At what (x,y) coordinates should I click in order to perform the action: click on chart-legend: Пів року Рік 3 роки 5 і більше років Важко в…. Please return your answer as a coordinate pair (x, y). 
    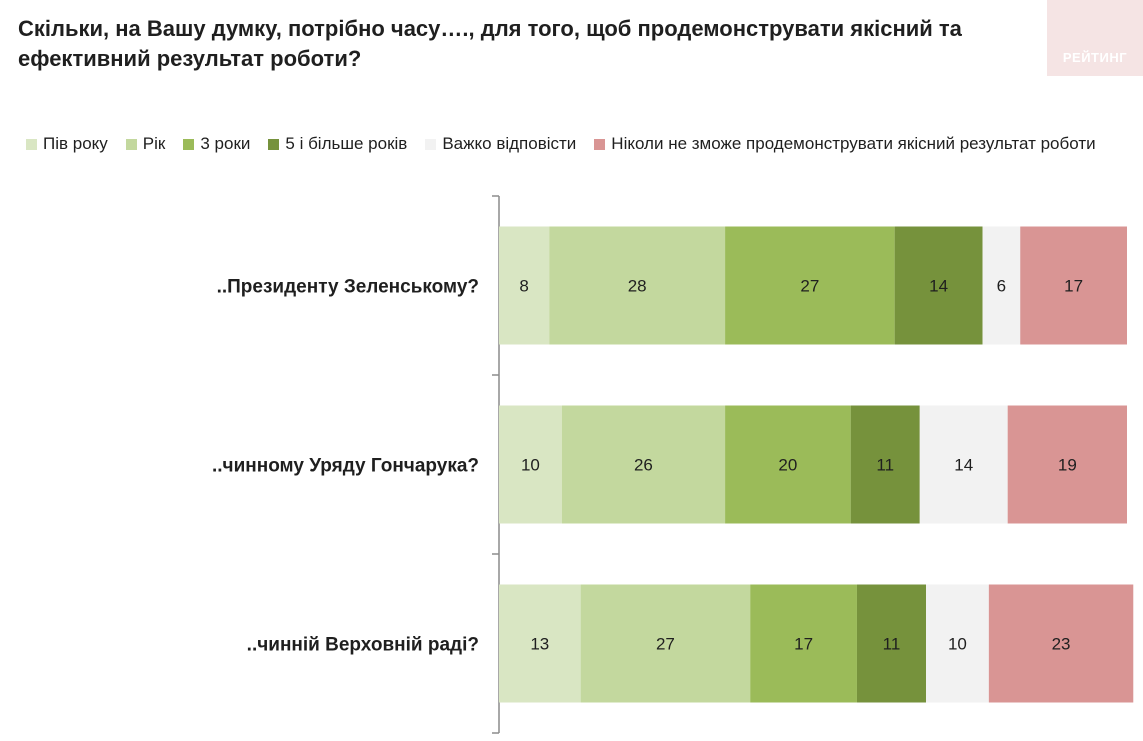
    Looking at the image, I should click on (570, 144).